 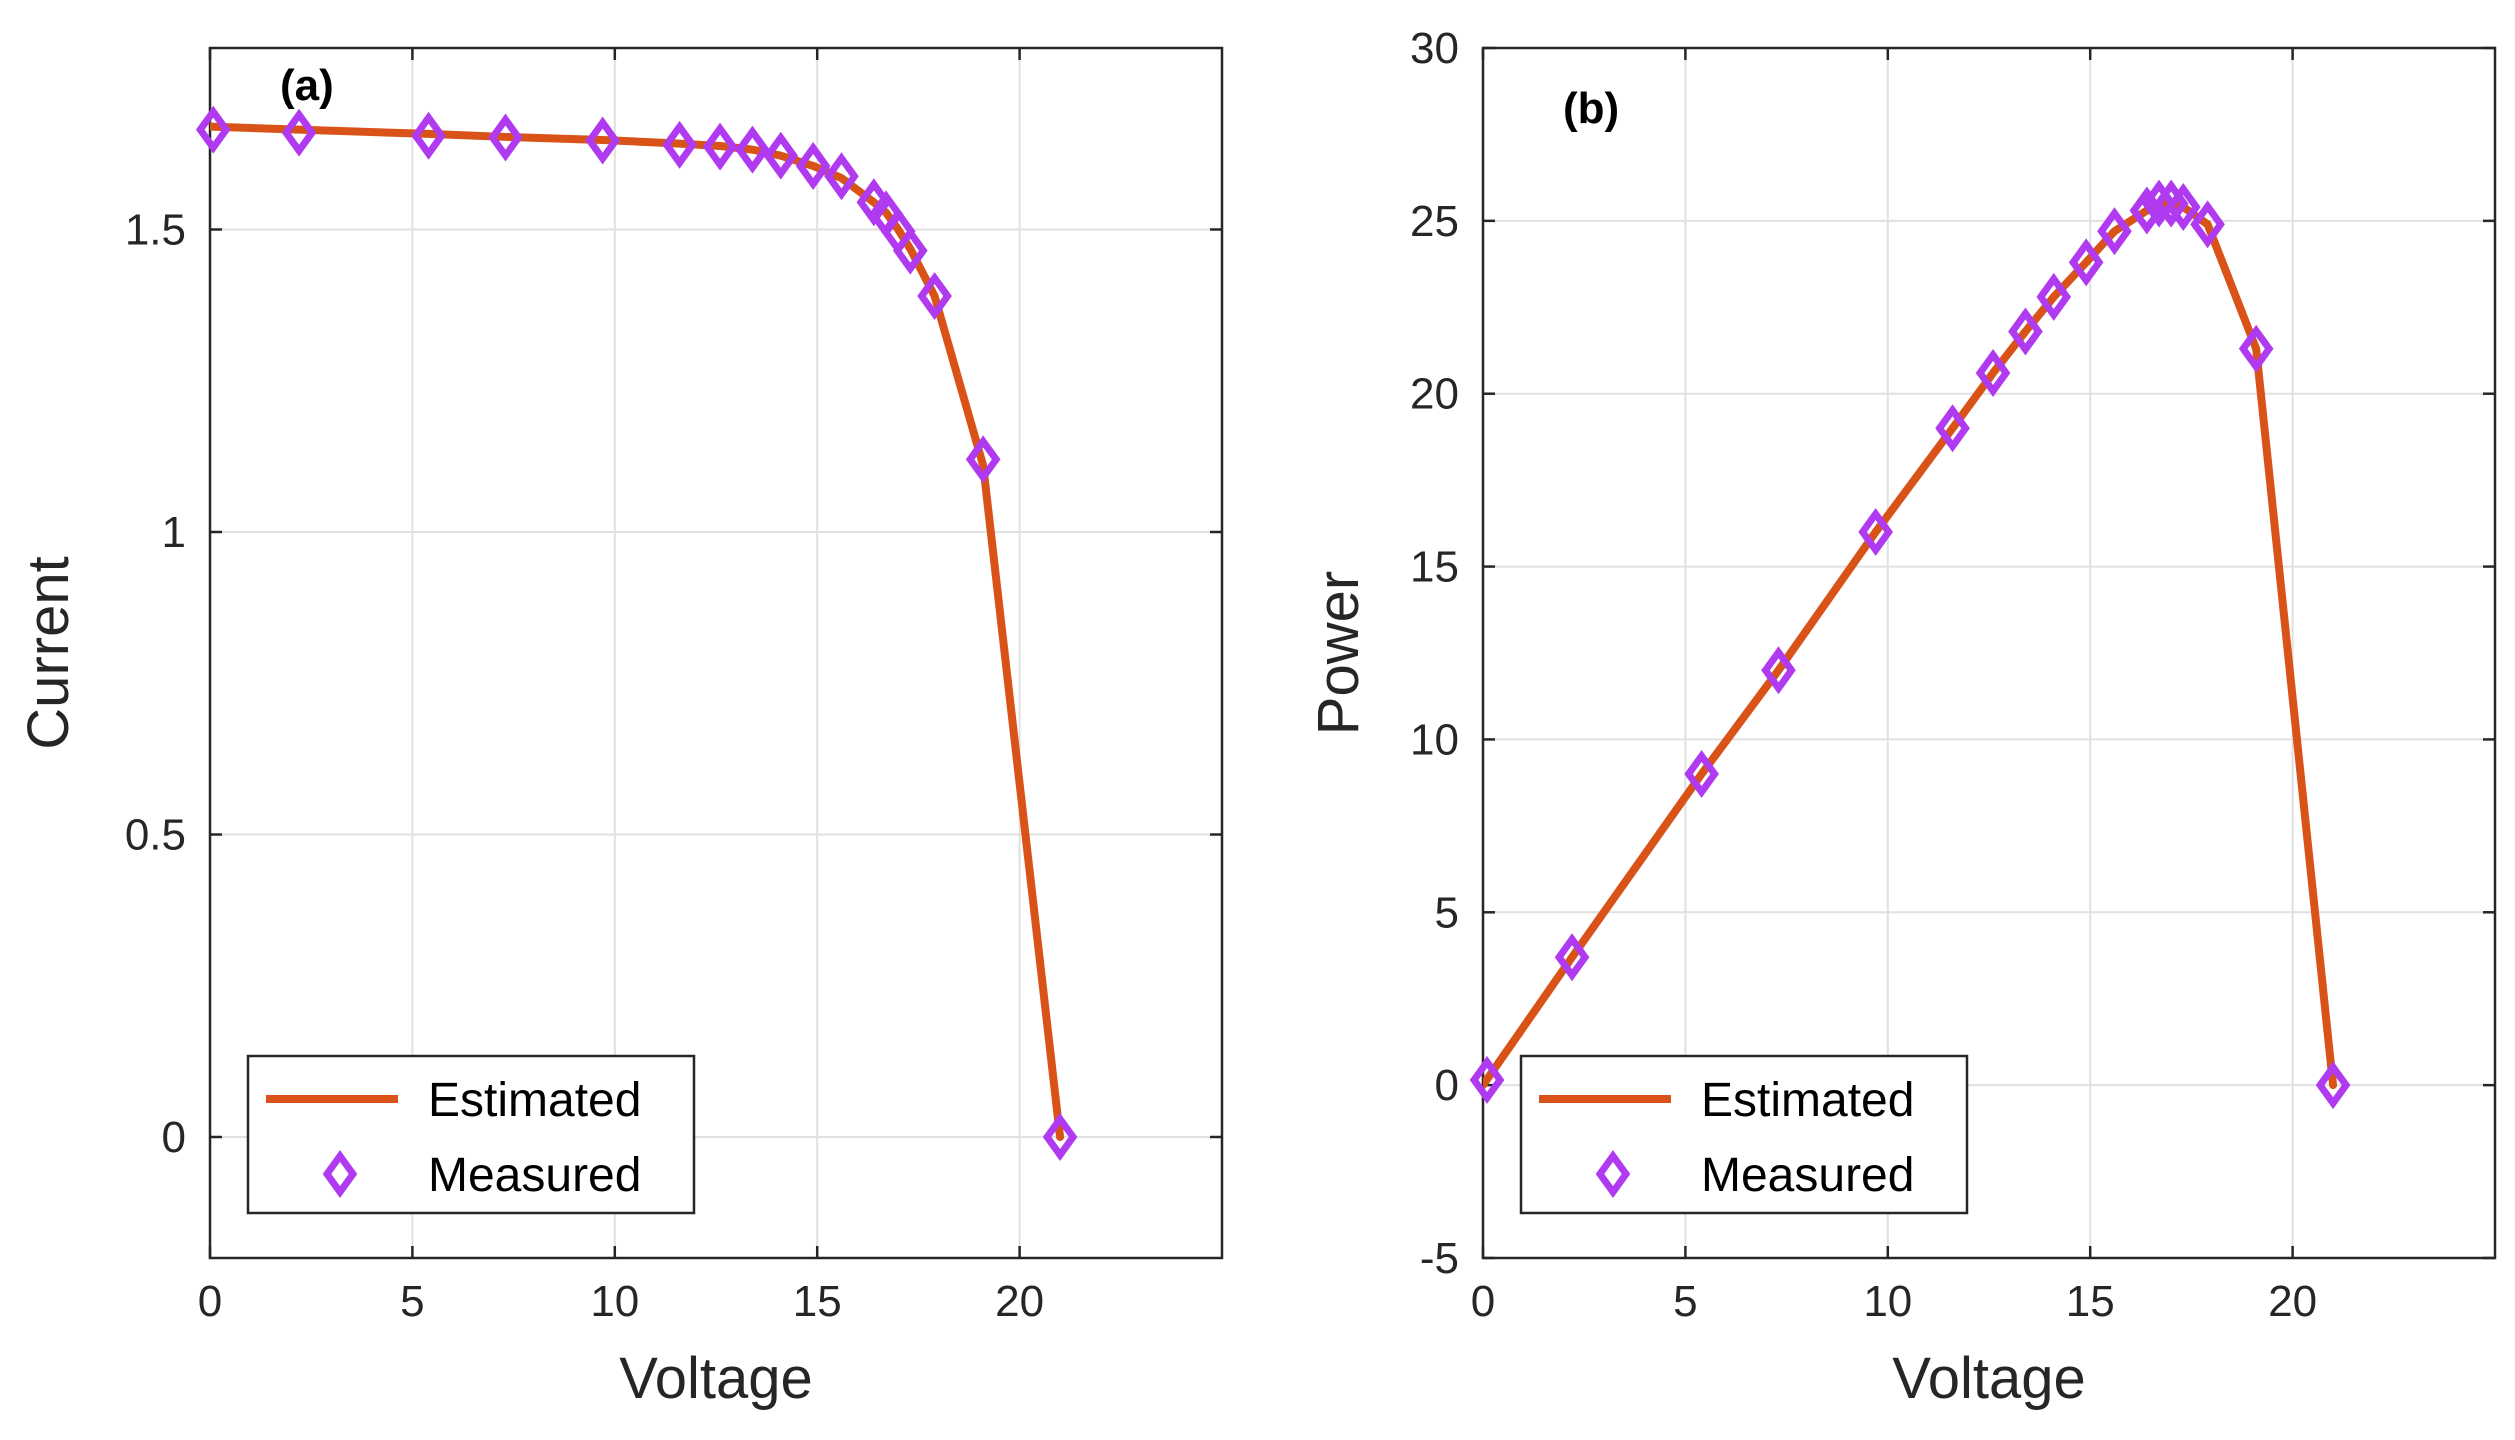 What do you see at coordinates (307, 85) in the screenshot?
I see `panel-label: (a)` at bounding box center [307, 85].